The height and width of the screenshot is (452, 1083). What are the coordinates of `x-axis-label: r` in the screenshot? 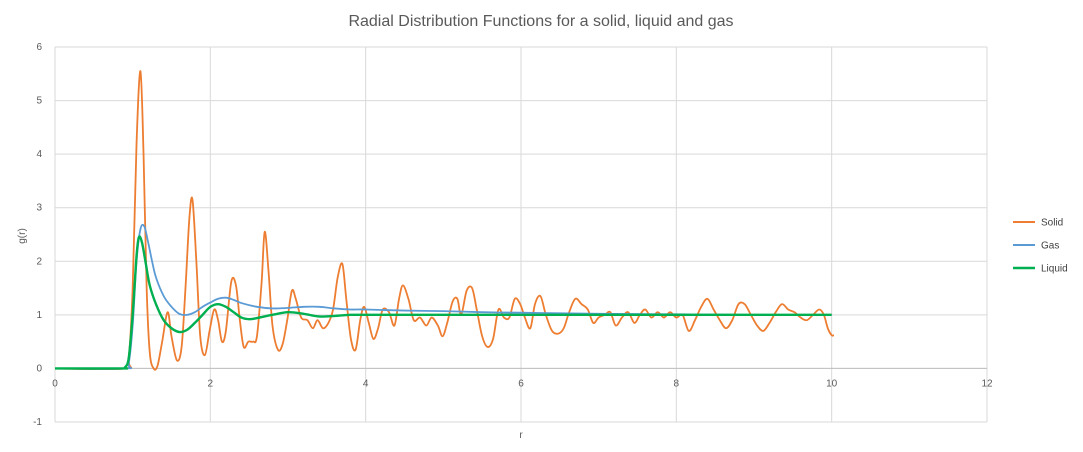 It's located at (521, 435).